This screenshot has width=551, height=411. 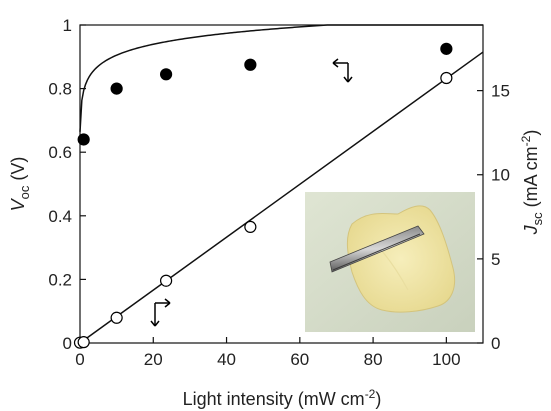 I want to click on y-right-tick-label: 15, so click(x=500, y=91).